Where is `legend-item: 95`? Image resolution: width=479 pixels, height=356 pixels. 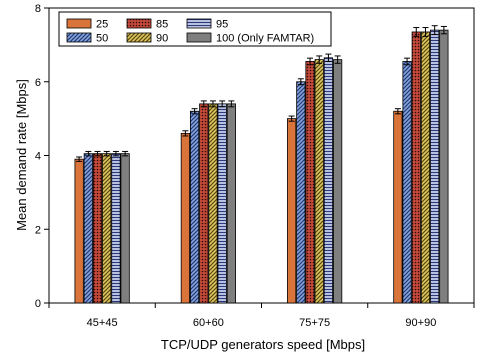 legend-item: 95 is located at coordinates (207, 24).